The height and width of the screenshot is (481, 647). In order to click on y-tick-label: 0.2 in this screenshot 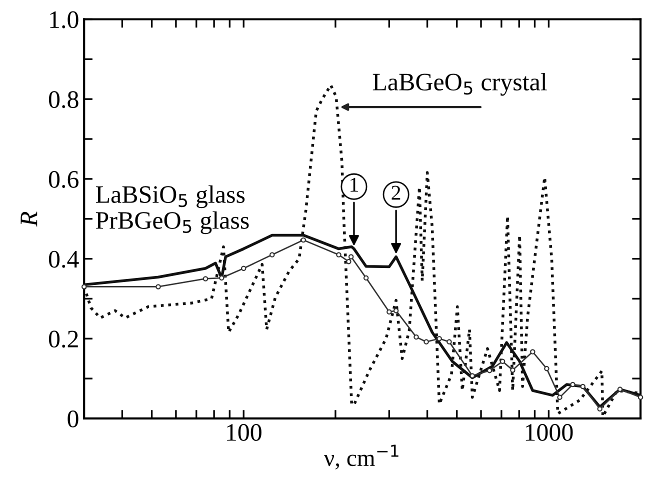, I will do `click(63, 339)`.